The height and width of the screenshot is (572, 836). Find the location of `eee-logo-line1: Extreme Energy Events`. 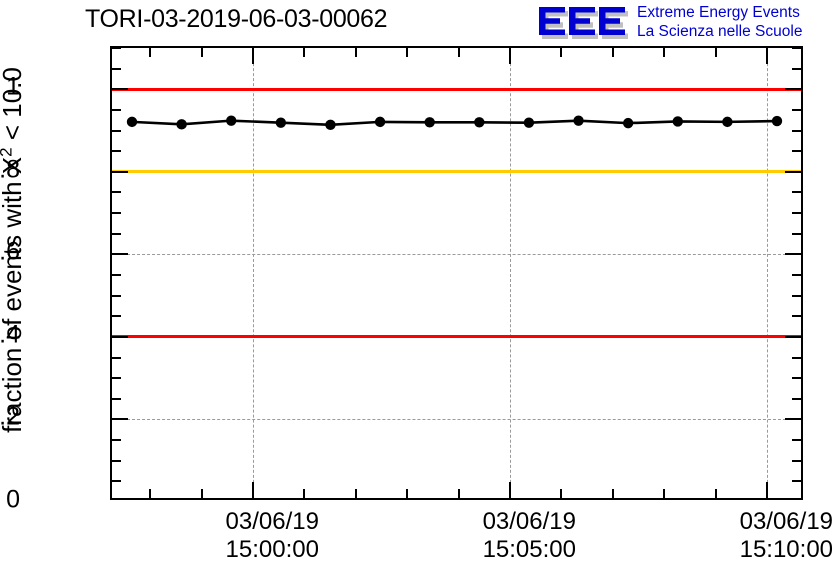

eee-logo-line1: Extreme Energy Events is located at coordinates (718, 12).